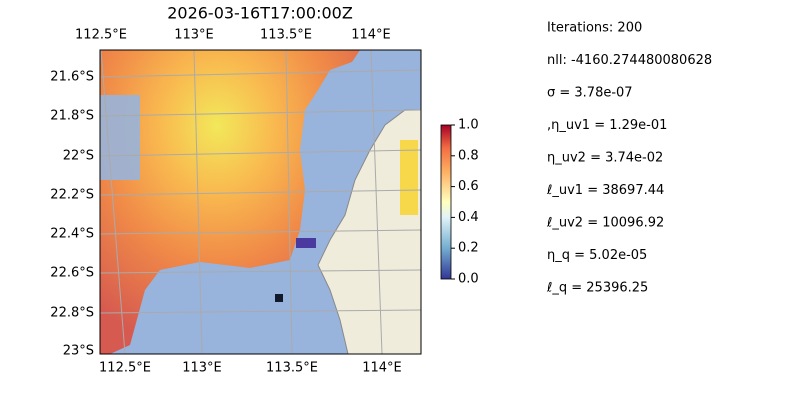  I want to click on colorbar-tick-label: 0.4, so click(468, 217).